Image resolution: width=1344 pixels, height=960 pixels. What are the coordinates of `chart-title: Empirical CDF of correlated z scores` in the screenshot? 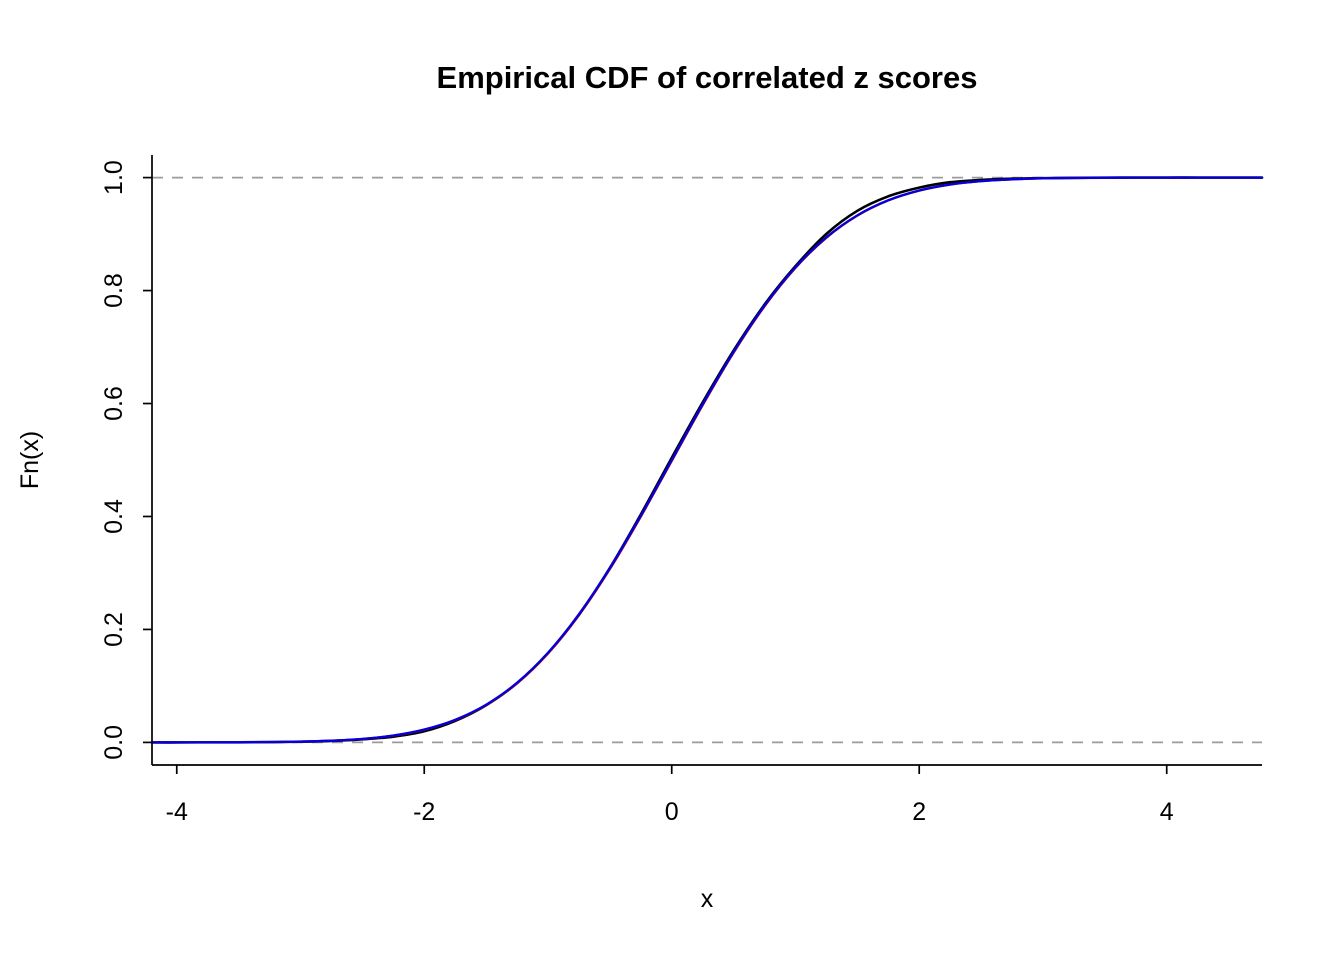 It's located at (707, 77).